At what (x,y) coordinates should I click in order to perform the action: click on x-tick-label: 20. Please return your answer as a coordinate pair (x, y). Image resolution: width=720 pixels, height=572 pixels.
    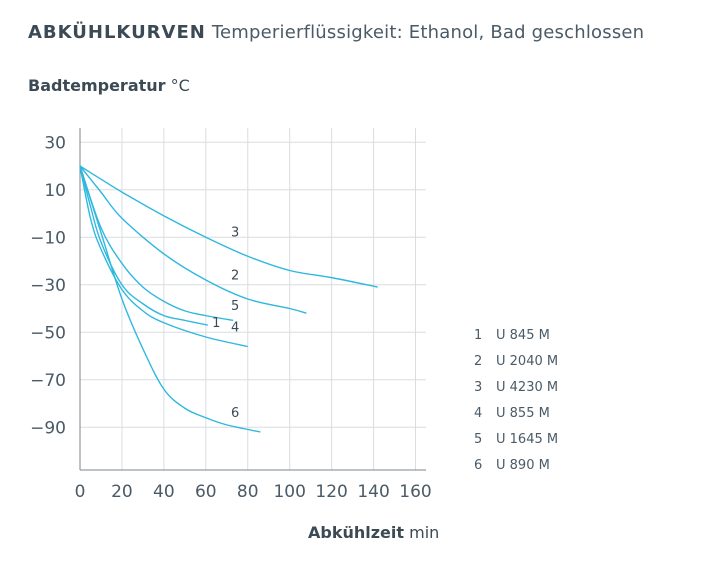
    Looking at the image, I should click on (122, 492).